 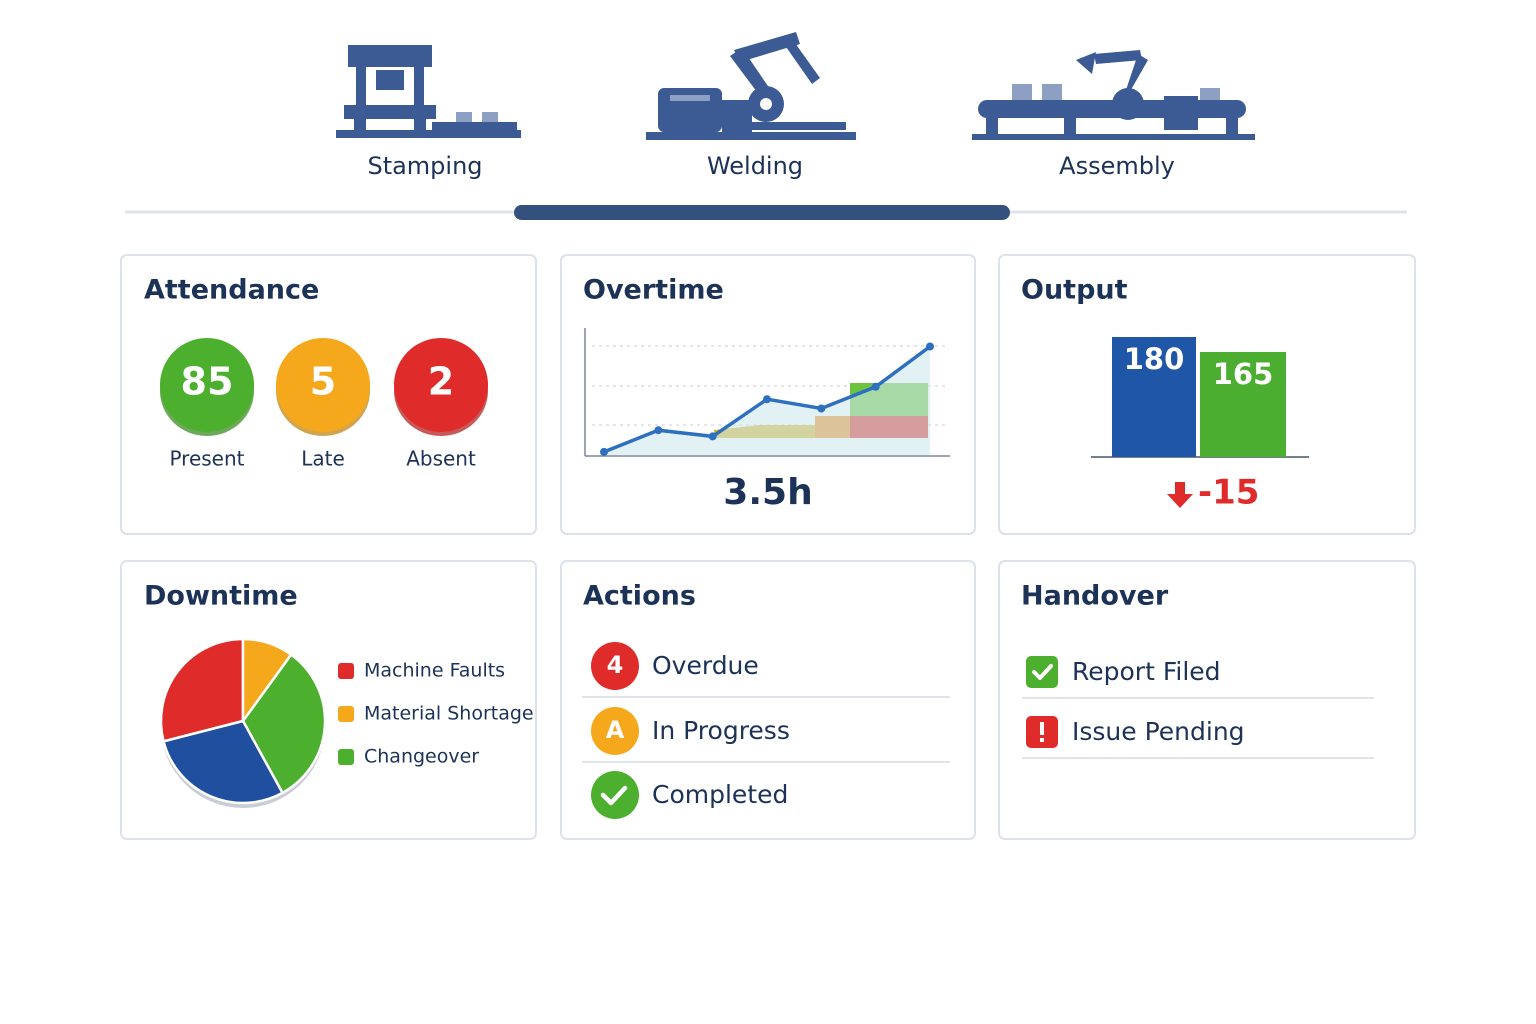 I want to click on handover-label: Issue Pending, so click(x=1158, y=731).